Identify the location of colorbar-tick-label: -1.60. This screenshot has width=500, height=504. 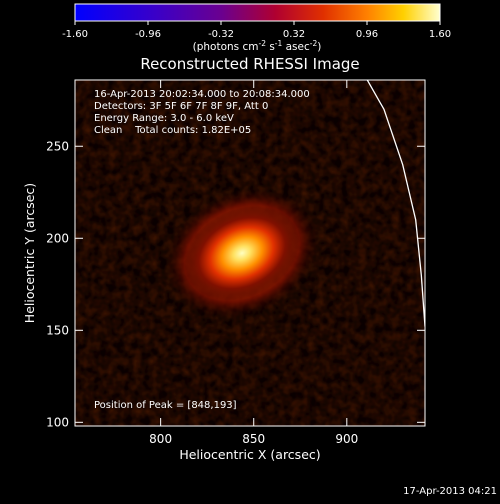
(75, 34).